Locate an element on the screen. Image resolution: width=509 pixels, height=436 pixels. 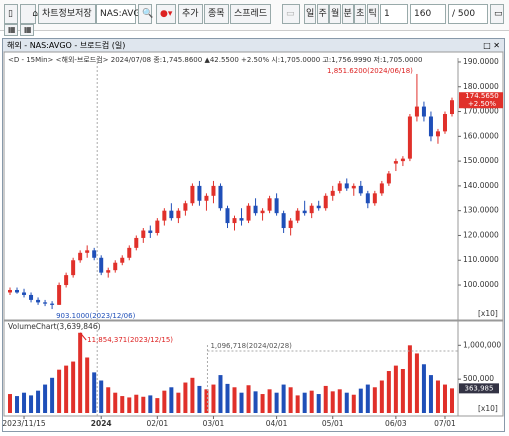
window-buttons: □ ✕ is located at coordinates (491, 45).